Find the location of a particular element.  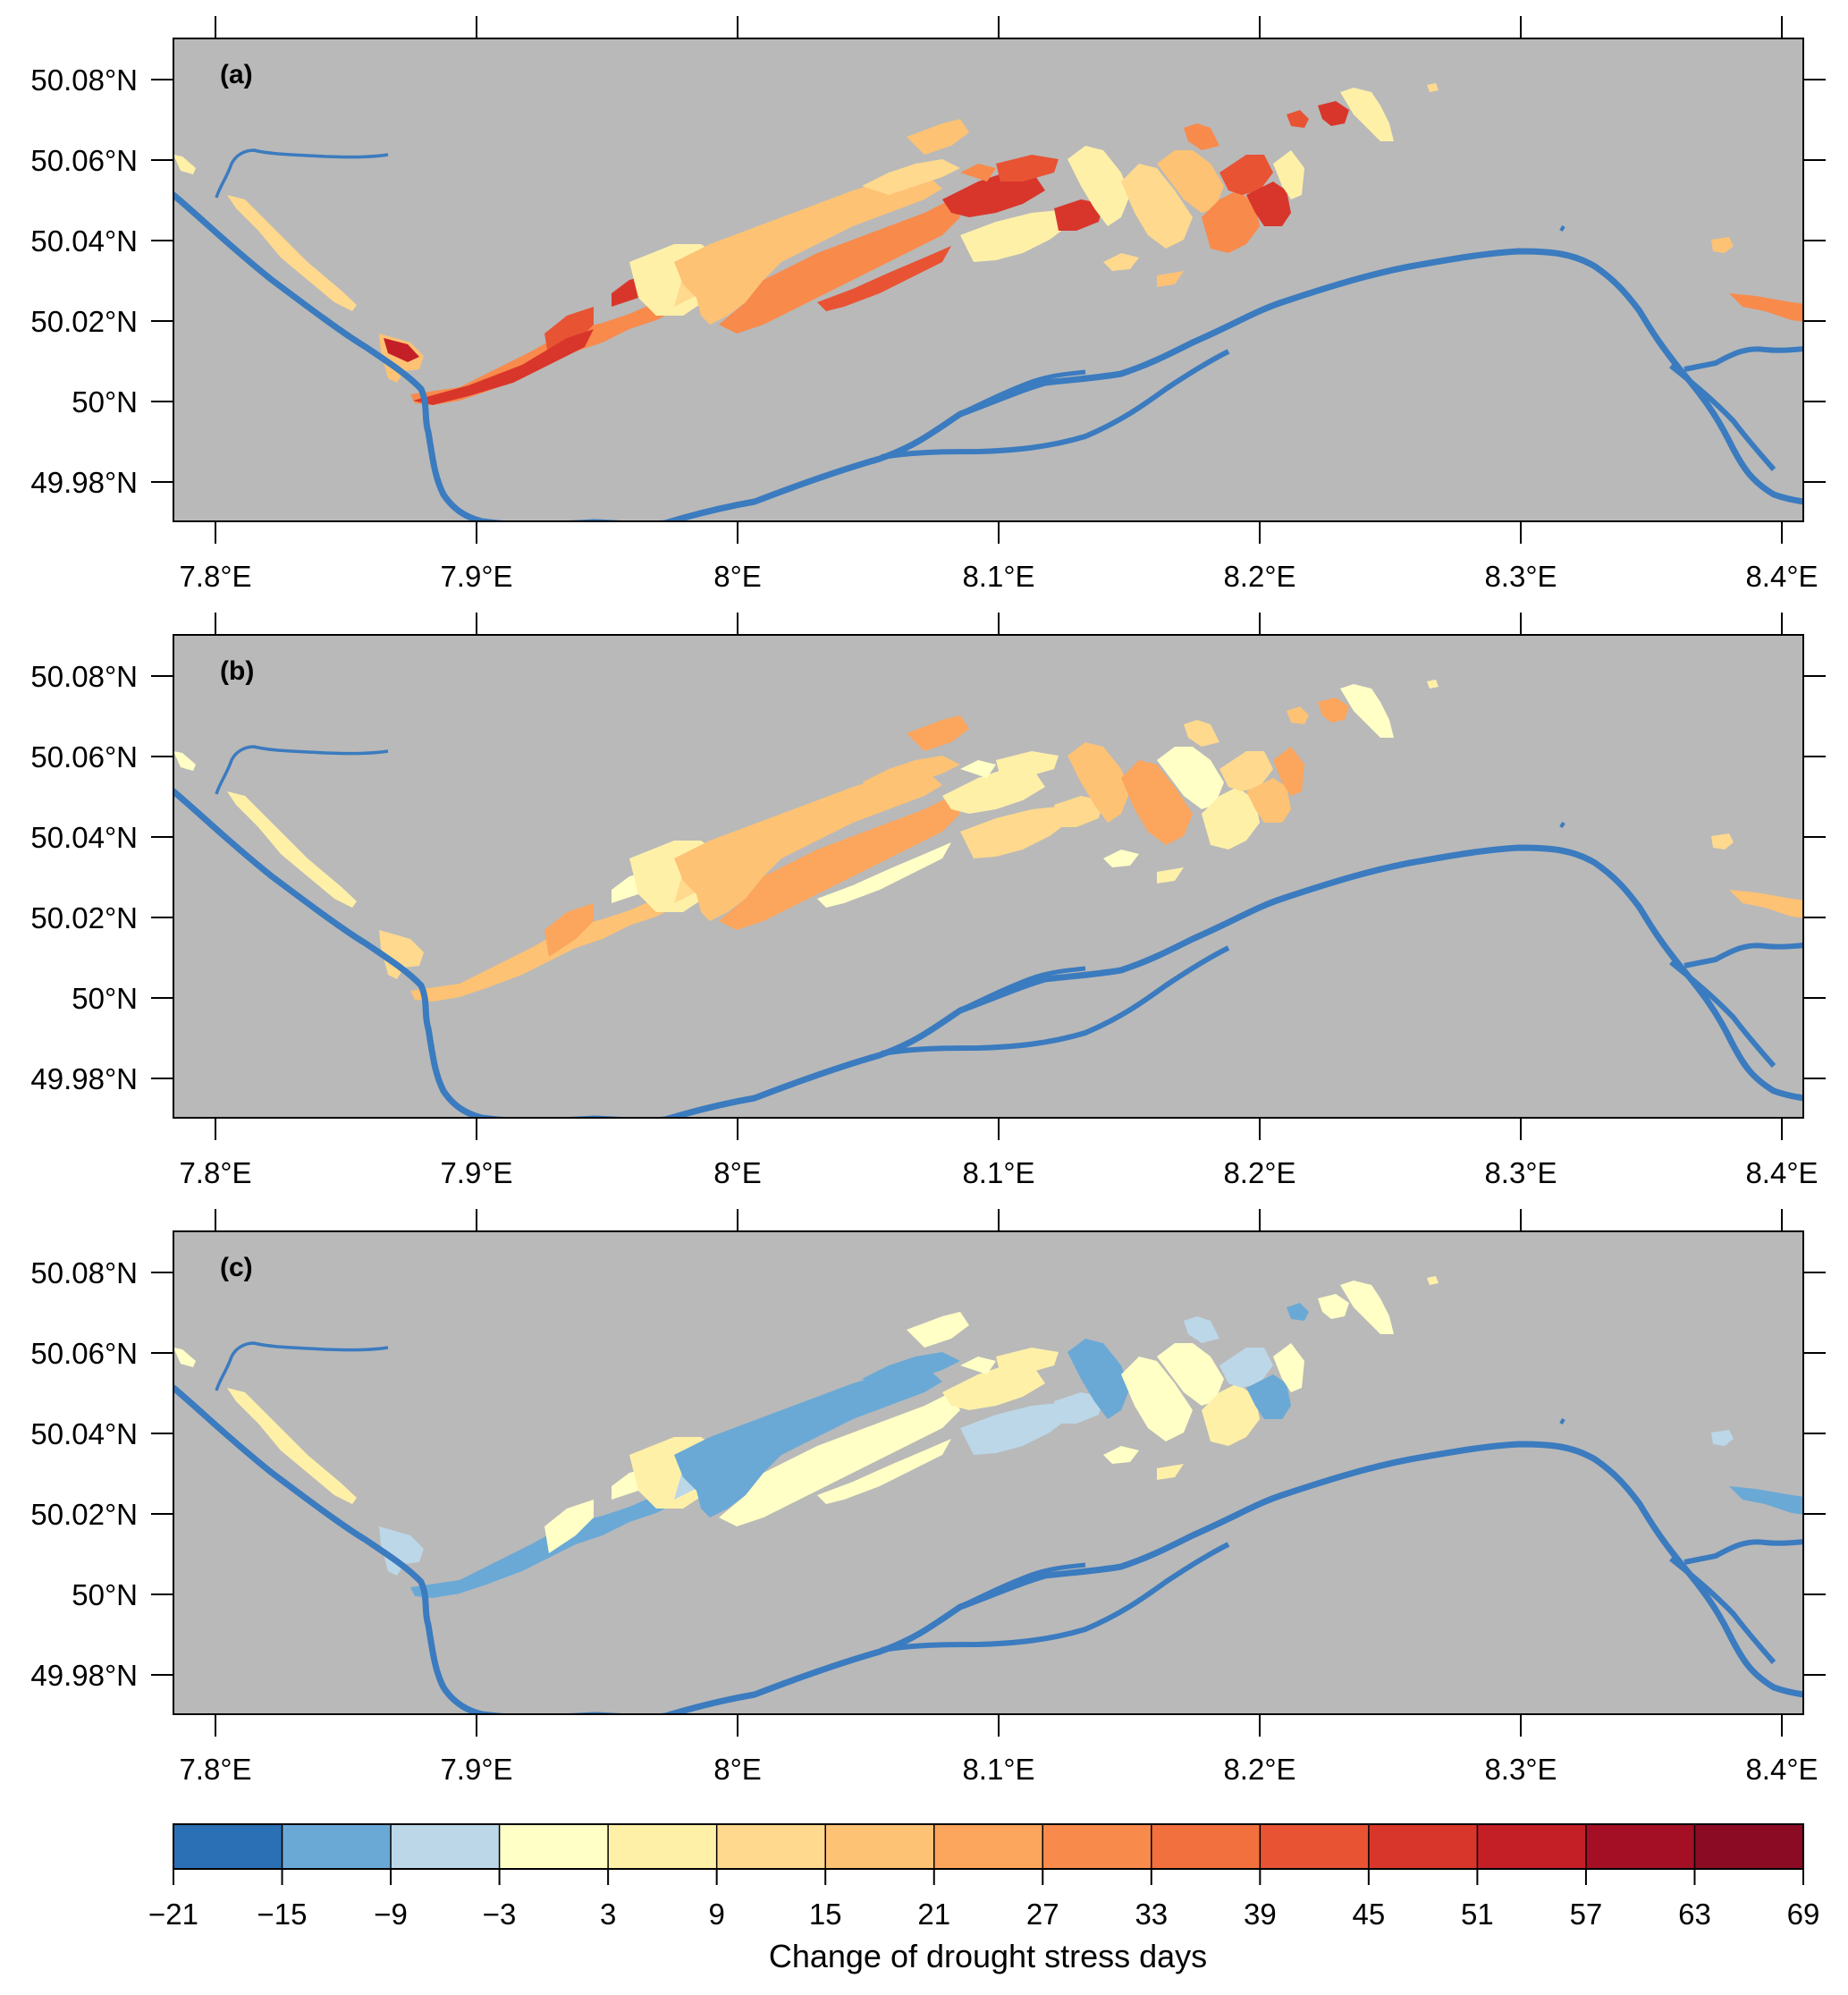

colorbar-frame is located at coordinates (988, 1847).